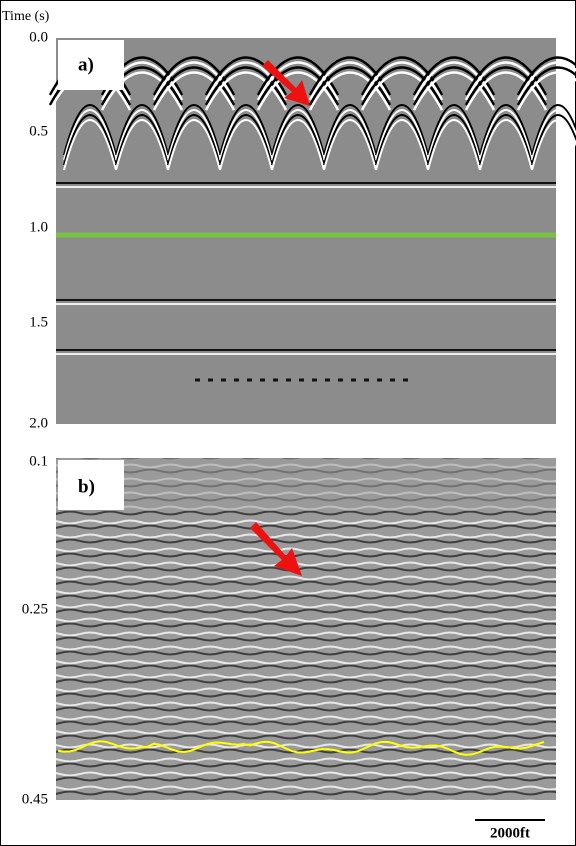 This screenshot has height=846, width=576. I want to click on tick-label: 0.5, so click(38, 131).